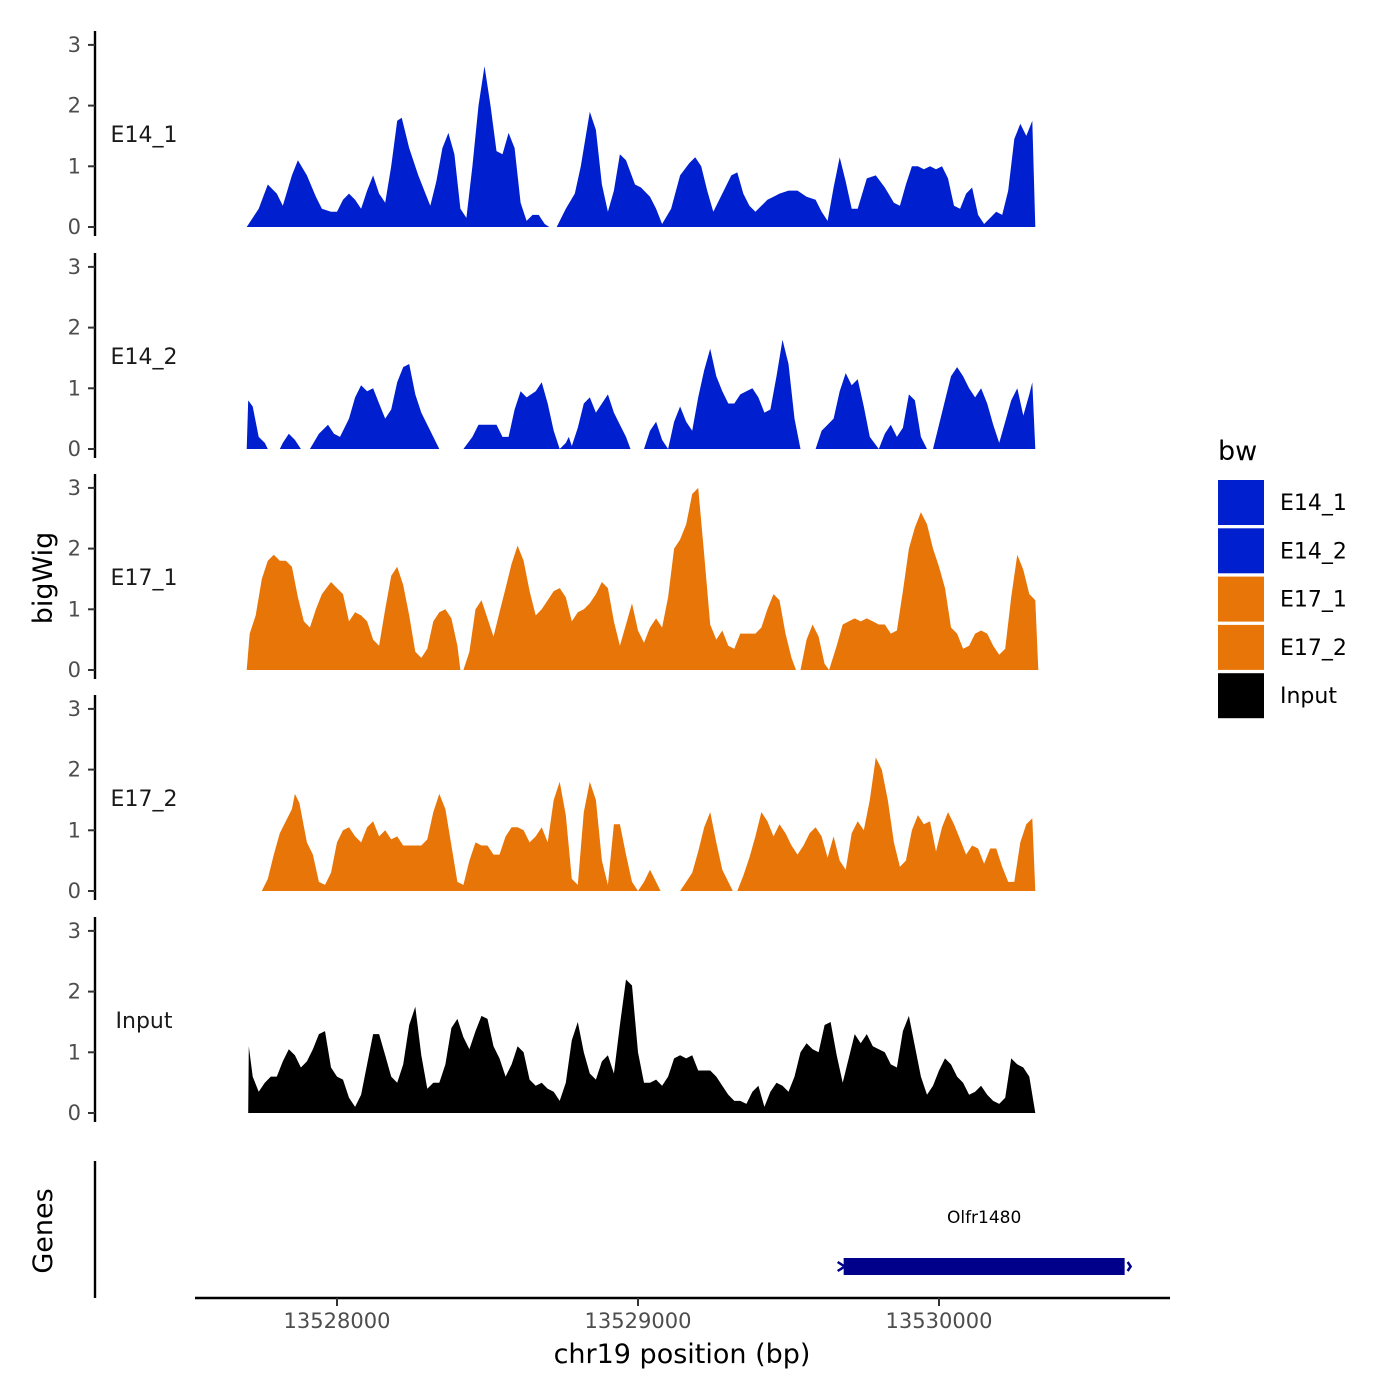 This screenshot has width=1400, height=1400. Describe the element at coordinates (1313, 648) in the screenshot. I see `legend-label: E17_2` at that location.